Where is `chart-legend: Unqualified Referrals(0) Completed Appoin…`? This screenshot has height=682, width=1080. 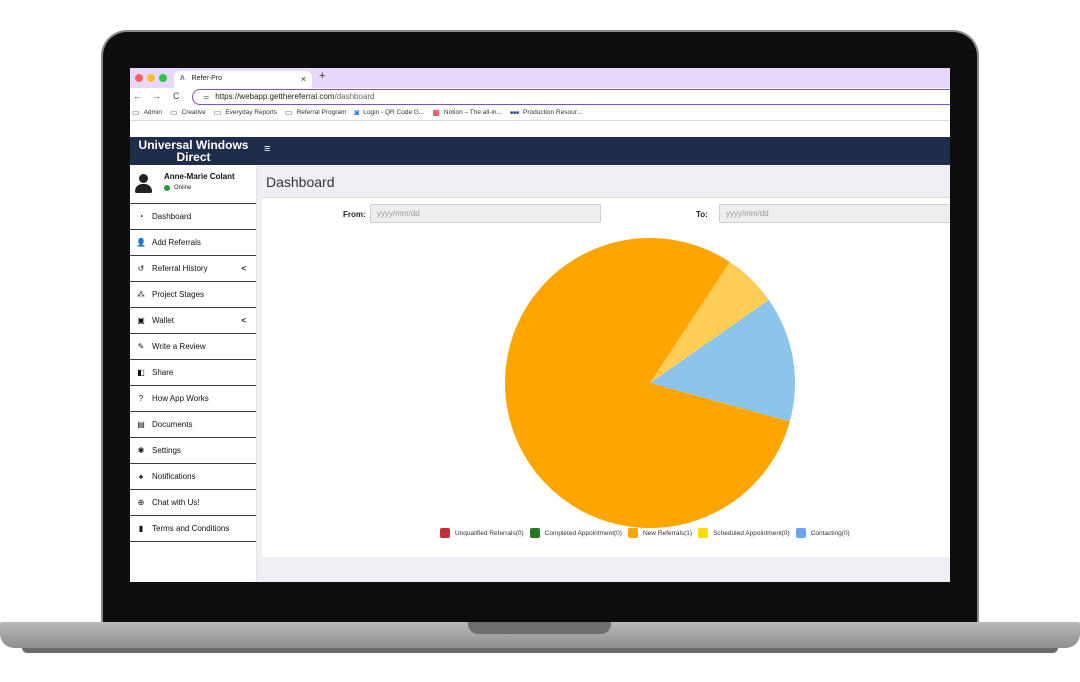
chart-legend: Unqualified Referrals(0) Completed Appoin… is located at coordinates (648, 533).